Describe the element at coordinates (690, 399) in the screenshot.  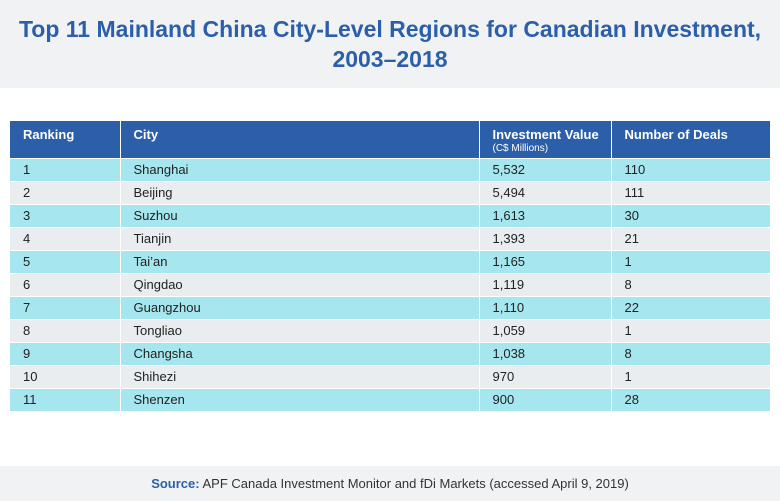
I see `cell-number-of-deals: 28` at that location.